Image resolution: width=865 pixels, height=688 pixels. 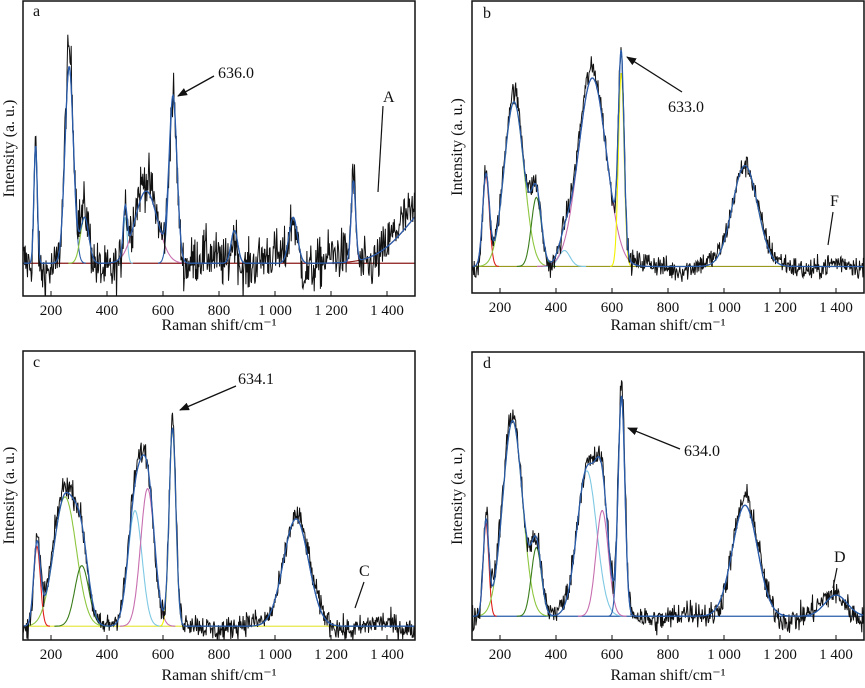 I want to click on region-annotation: A, so click(x=389, y=97).